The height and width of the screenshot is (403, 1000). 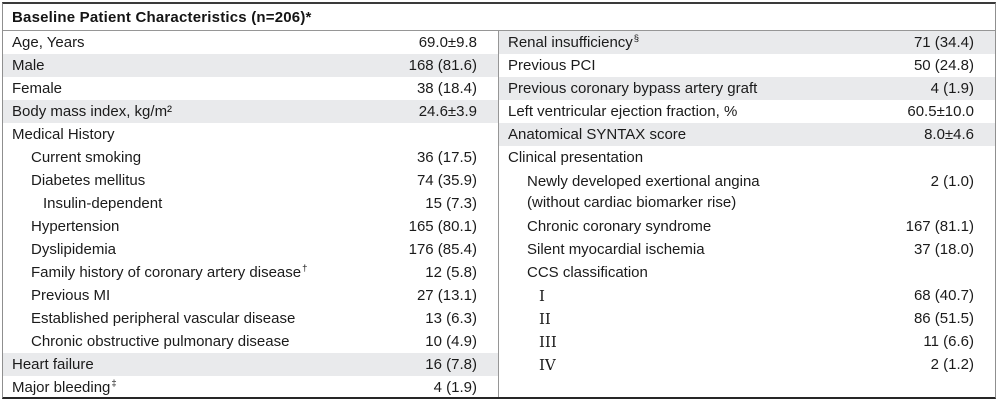 What do you see at coordinates (747, 318) in the screenshot?
I see `table-row: II 86 (51.5)` at bounding box center [747, 318].